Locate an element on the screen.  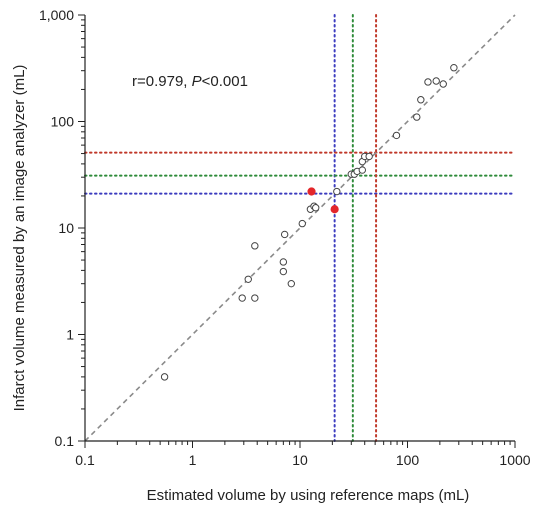
x-tick-label: 1000 is located at coordinates (514, 460).